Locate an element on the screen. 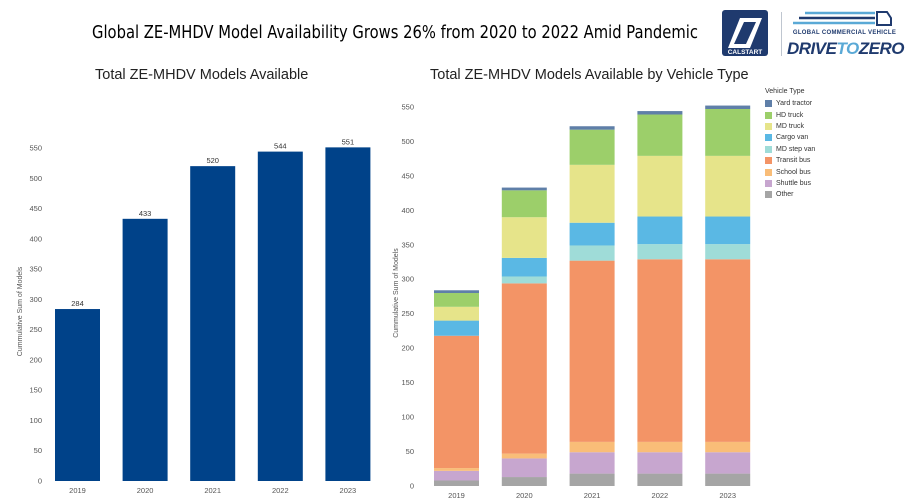  drive-to-zero-word-zero: ZERO is located at coordinates (881, 48).